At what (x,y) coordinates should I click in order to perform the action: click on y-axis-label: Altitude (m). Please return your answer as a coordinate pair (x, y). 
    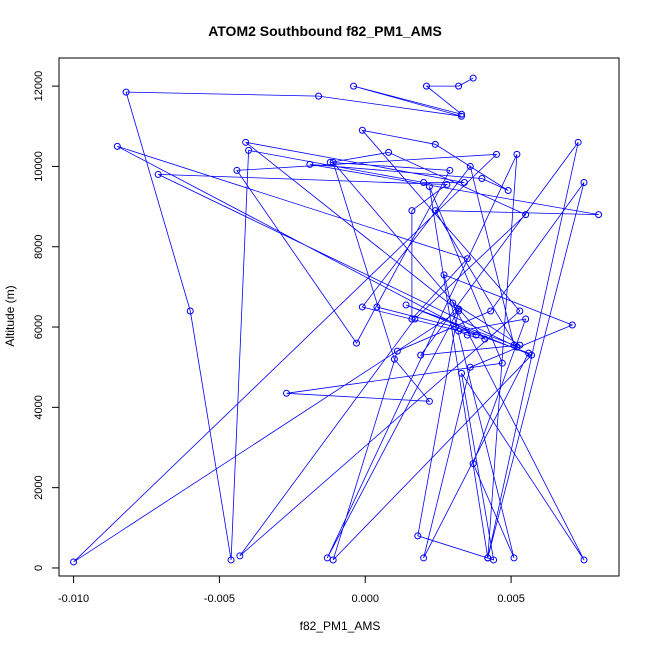
    Looking at the image, I should click on (10, 315).